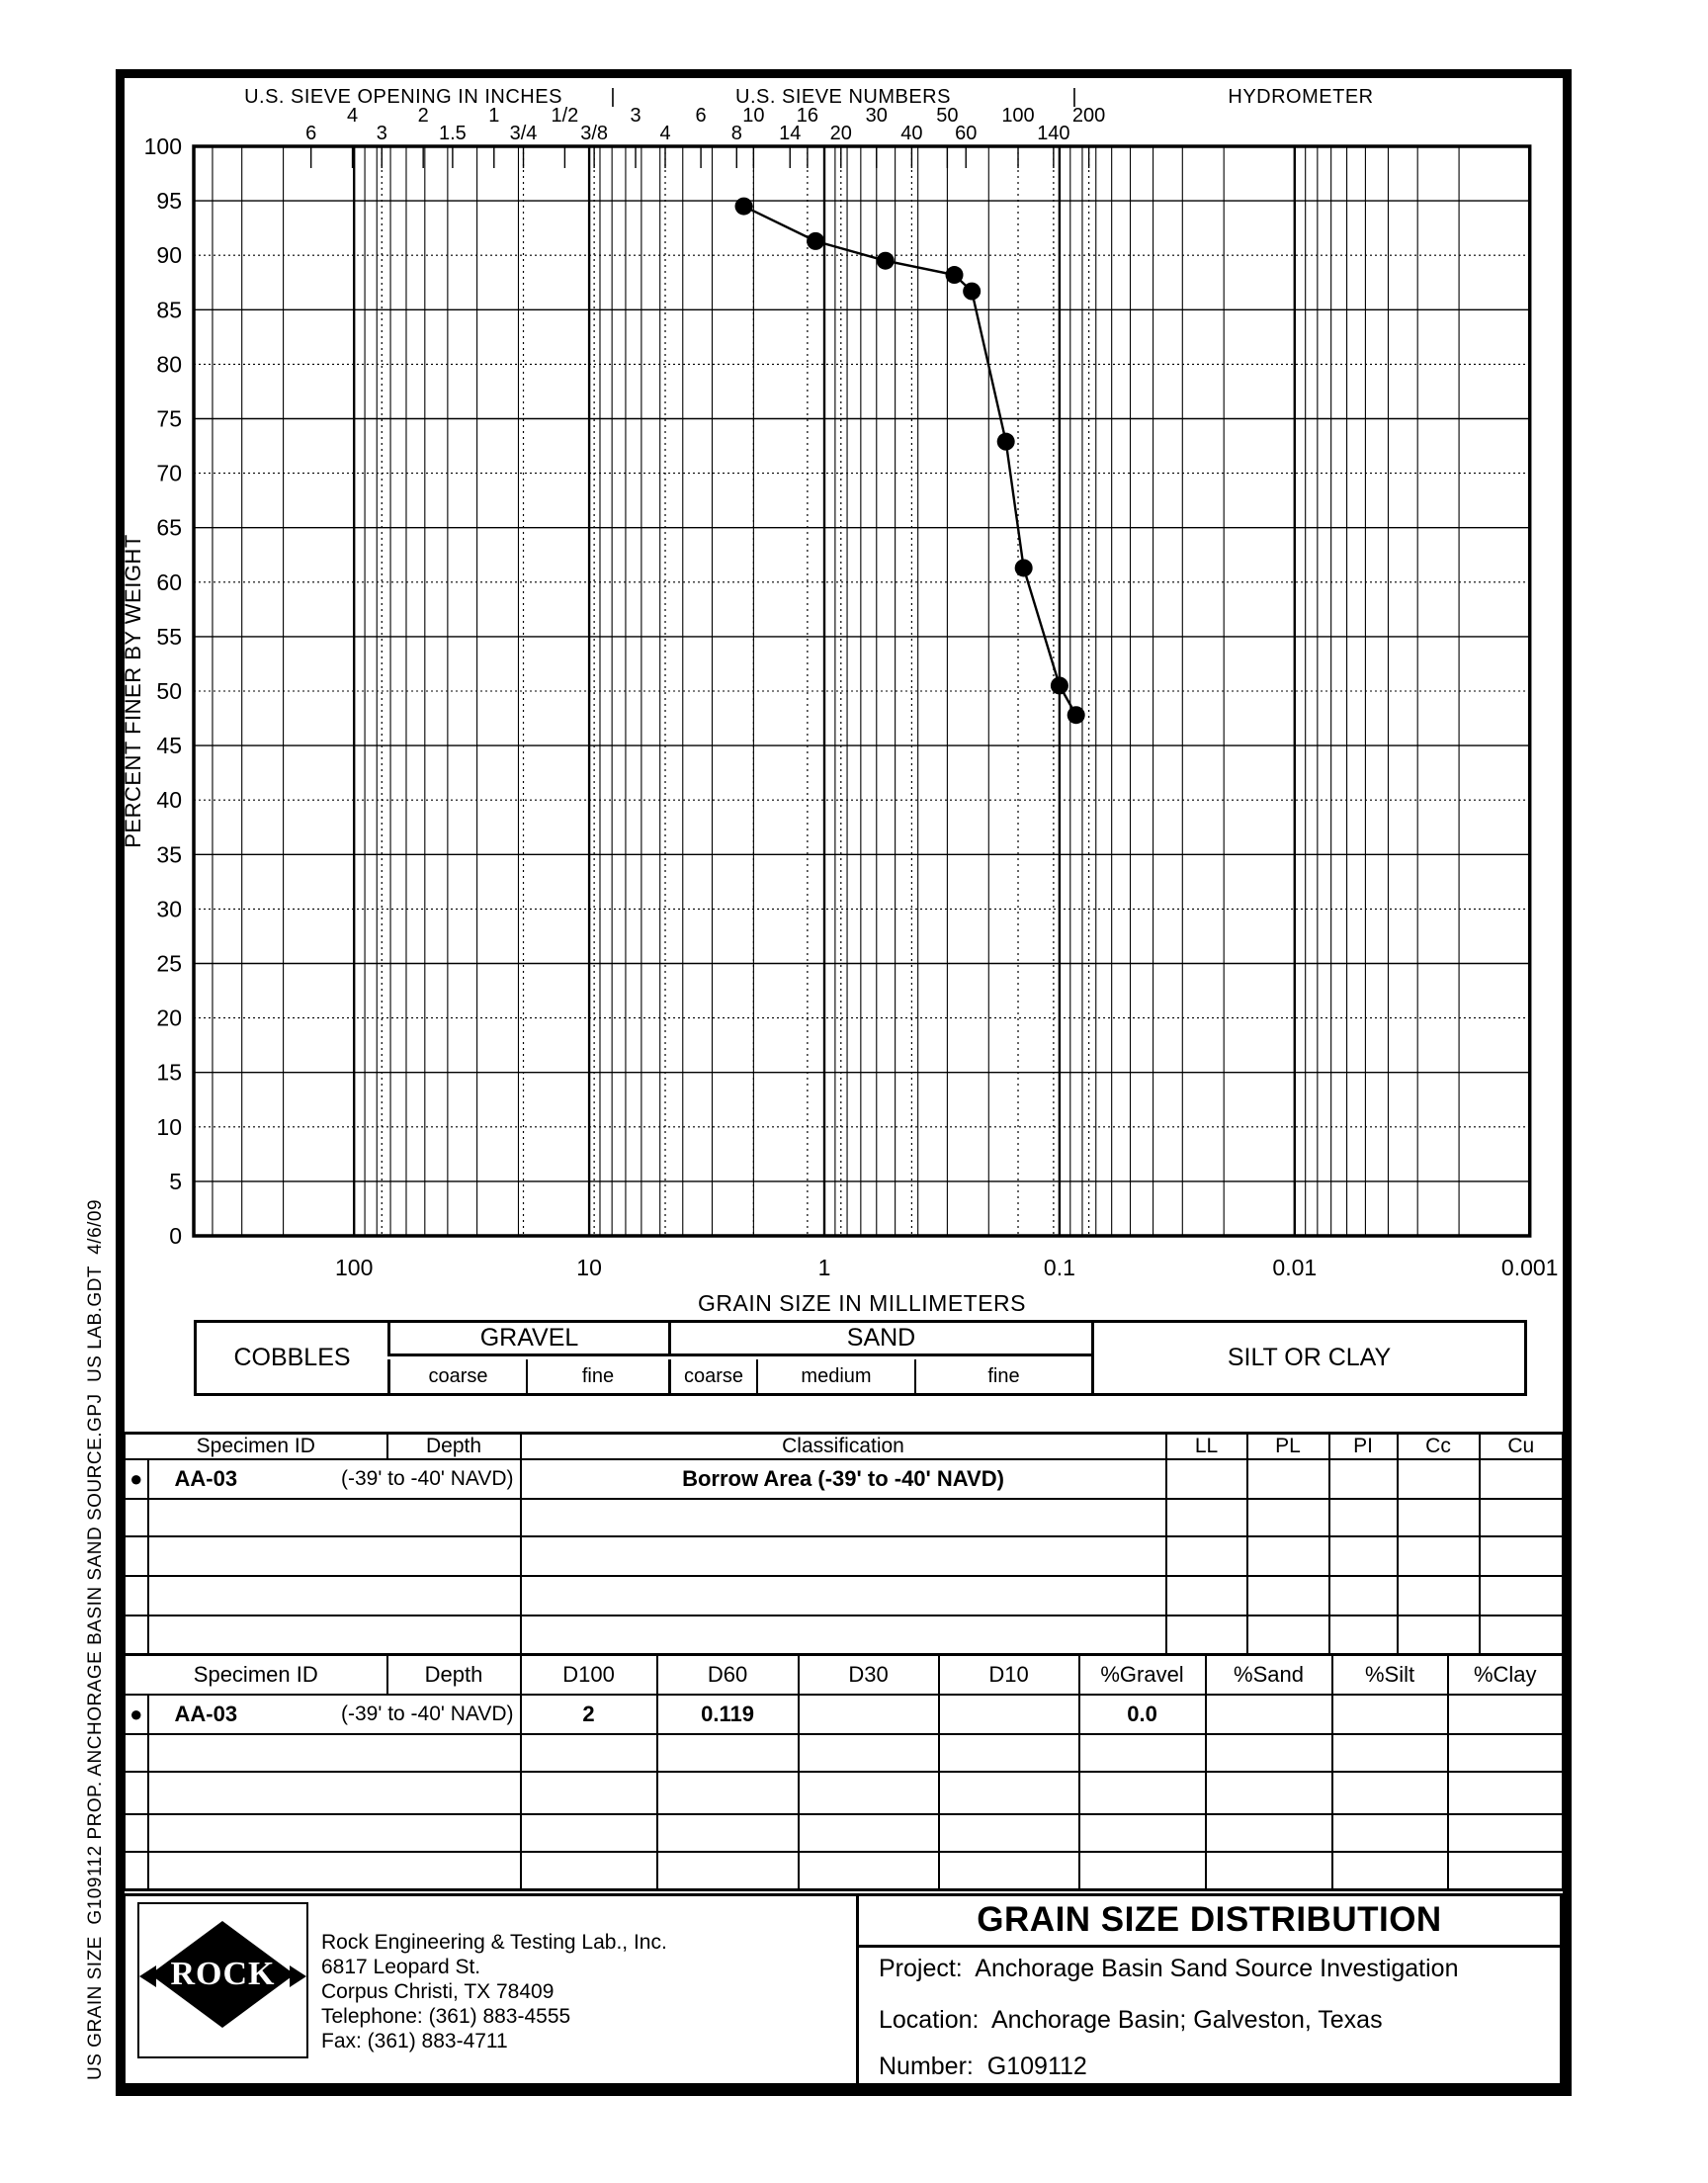 The image size is (1708, 2183). Describe the element at coordinates (292, 1357) in the screenshot. I see `cobbles-label: COBBLES` at that location.